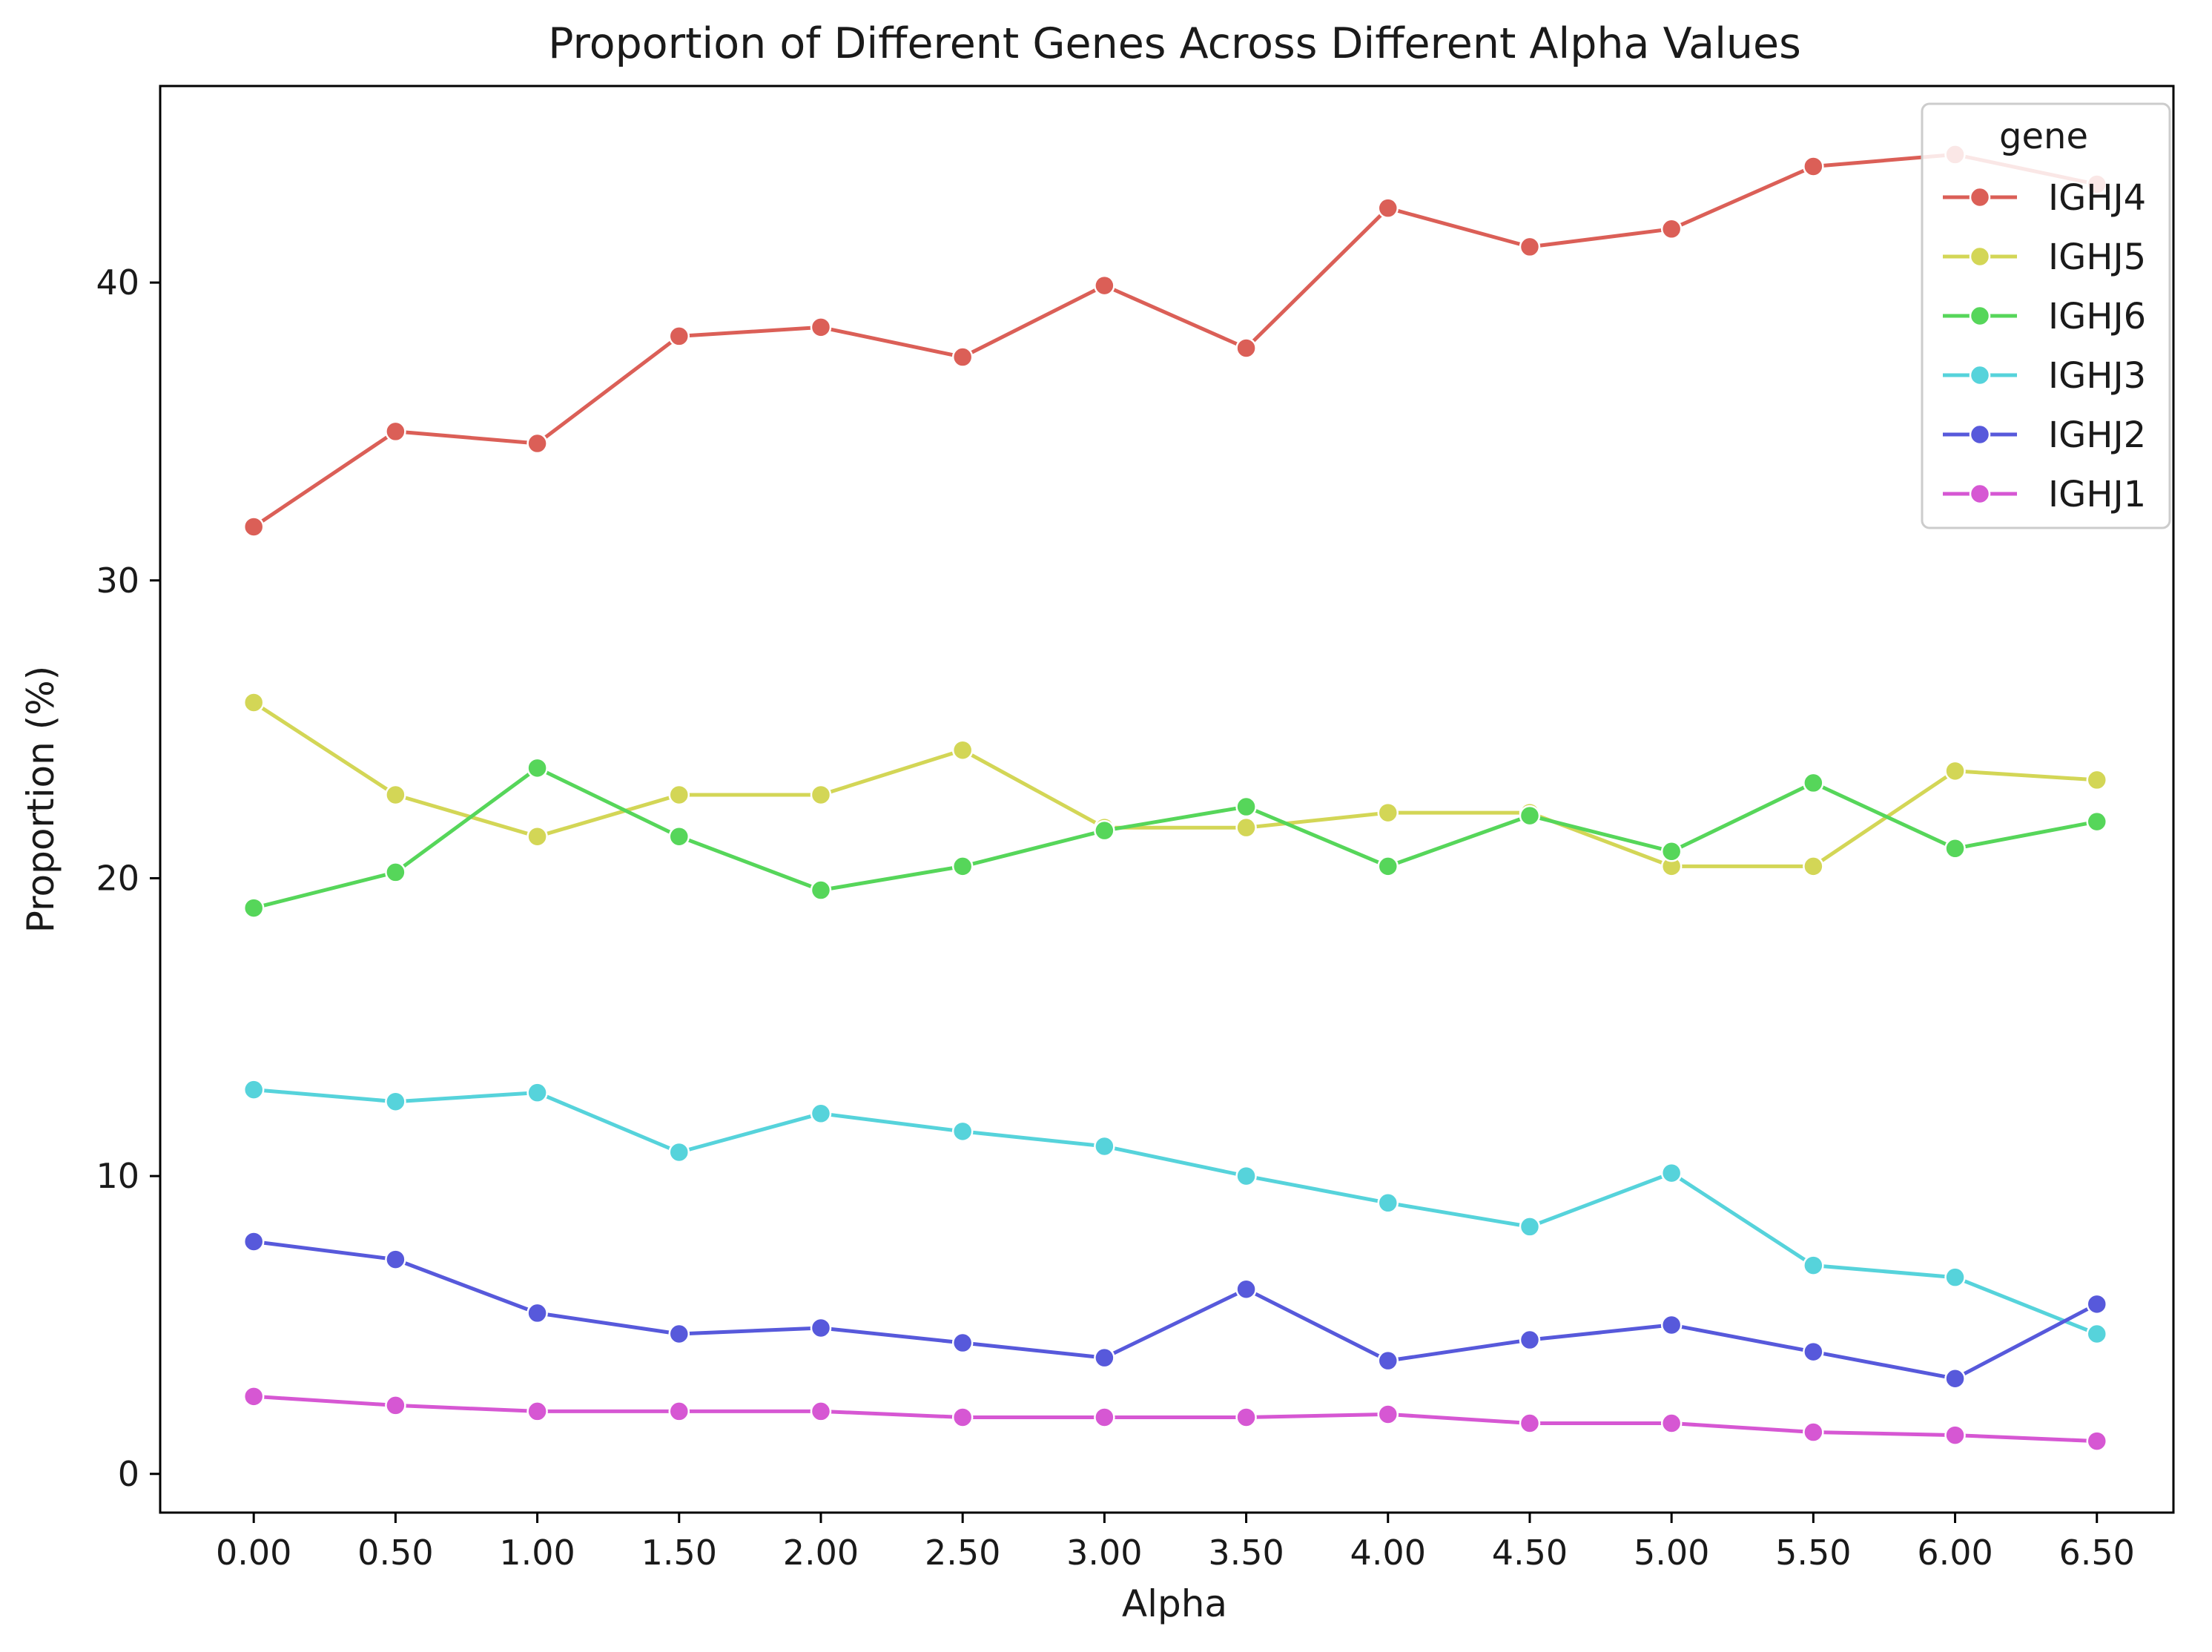 The width and height of the screenshot is (2212, 1652). What do you see at coordinates (1104, 1553) in the screenshot?
I see `x-tick-label: 3.00` at bounding box center [1104, 1553].